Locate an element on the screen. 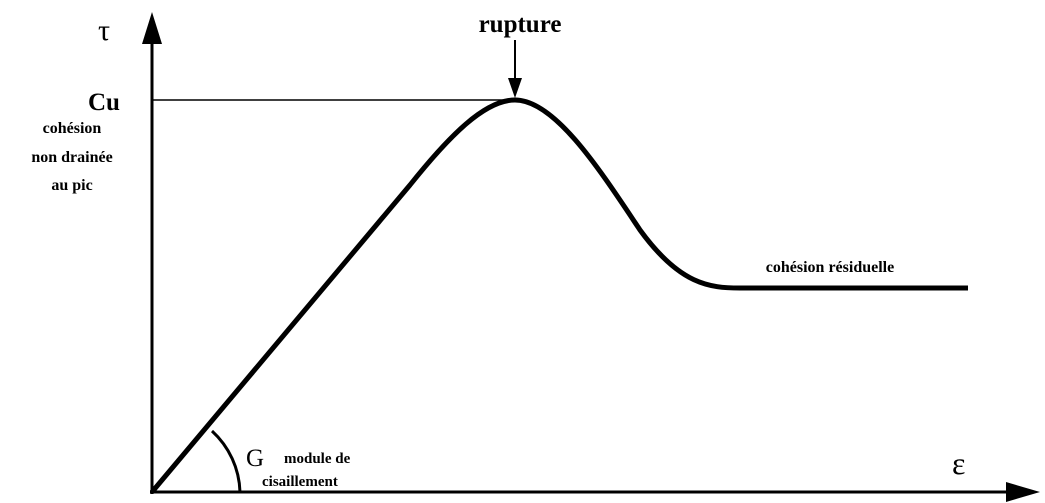 This screenshot has width=1045, height=503. slope-description: module de is located at coordinates (317, 459).